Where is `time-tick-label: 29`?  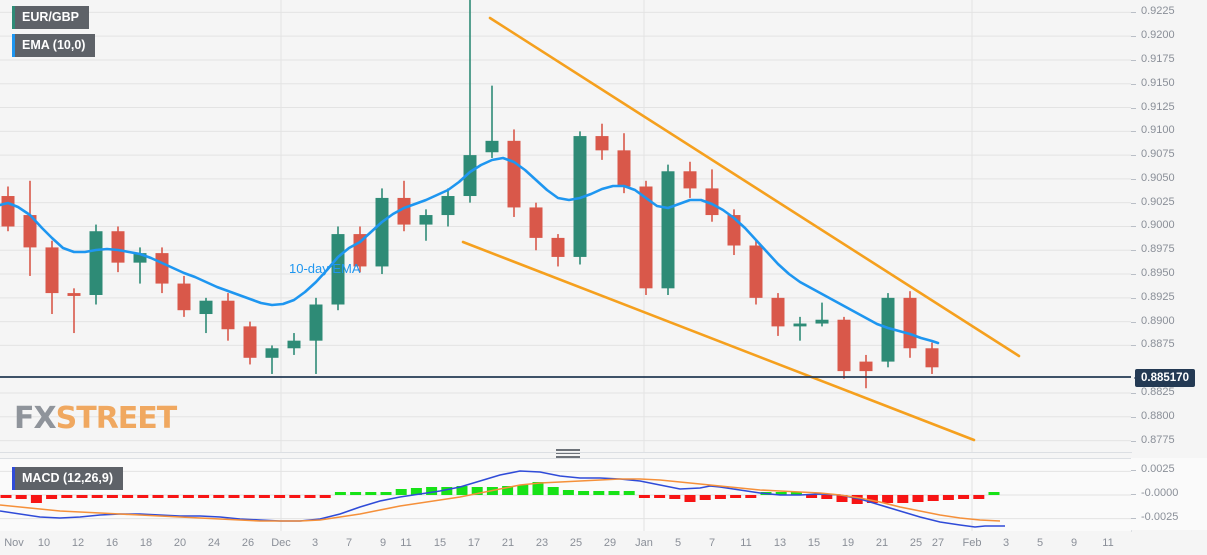
time-tick-label: 29 is located at coordinates (610, 543).